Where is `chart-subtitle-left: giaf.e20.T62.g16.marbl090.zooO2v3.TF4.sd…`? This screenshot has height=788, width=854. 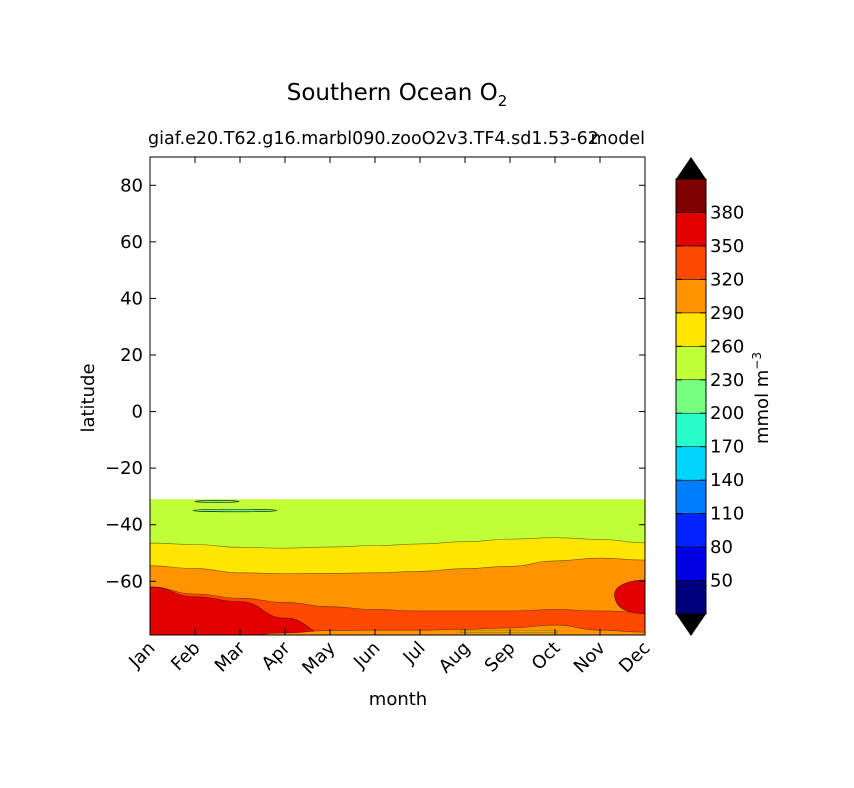
chart-subtitle-left: giaf.e20.T62.g16.marbl090.zooO2v3.TF4.sd… is located at coordinates (373, 139).